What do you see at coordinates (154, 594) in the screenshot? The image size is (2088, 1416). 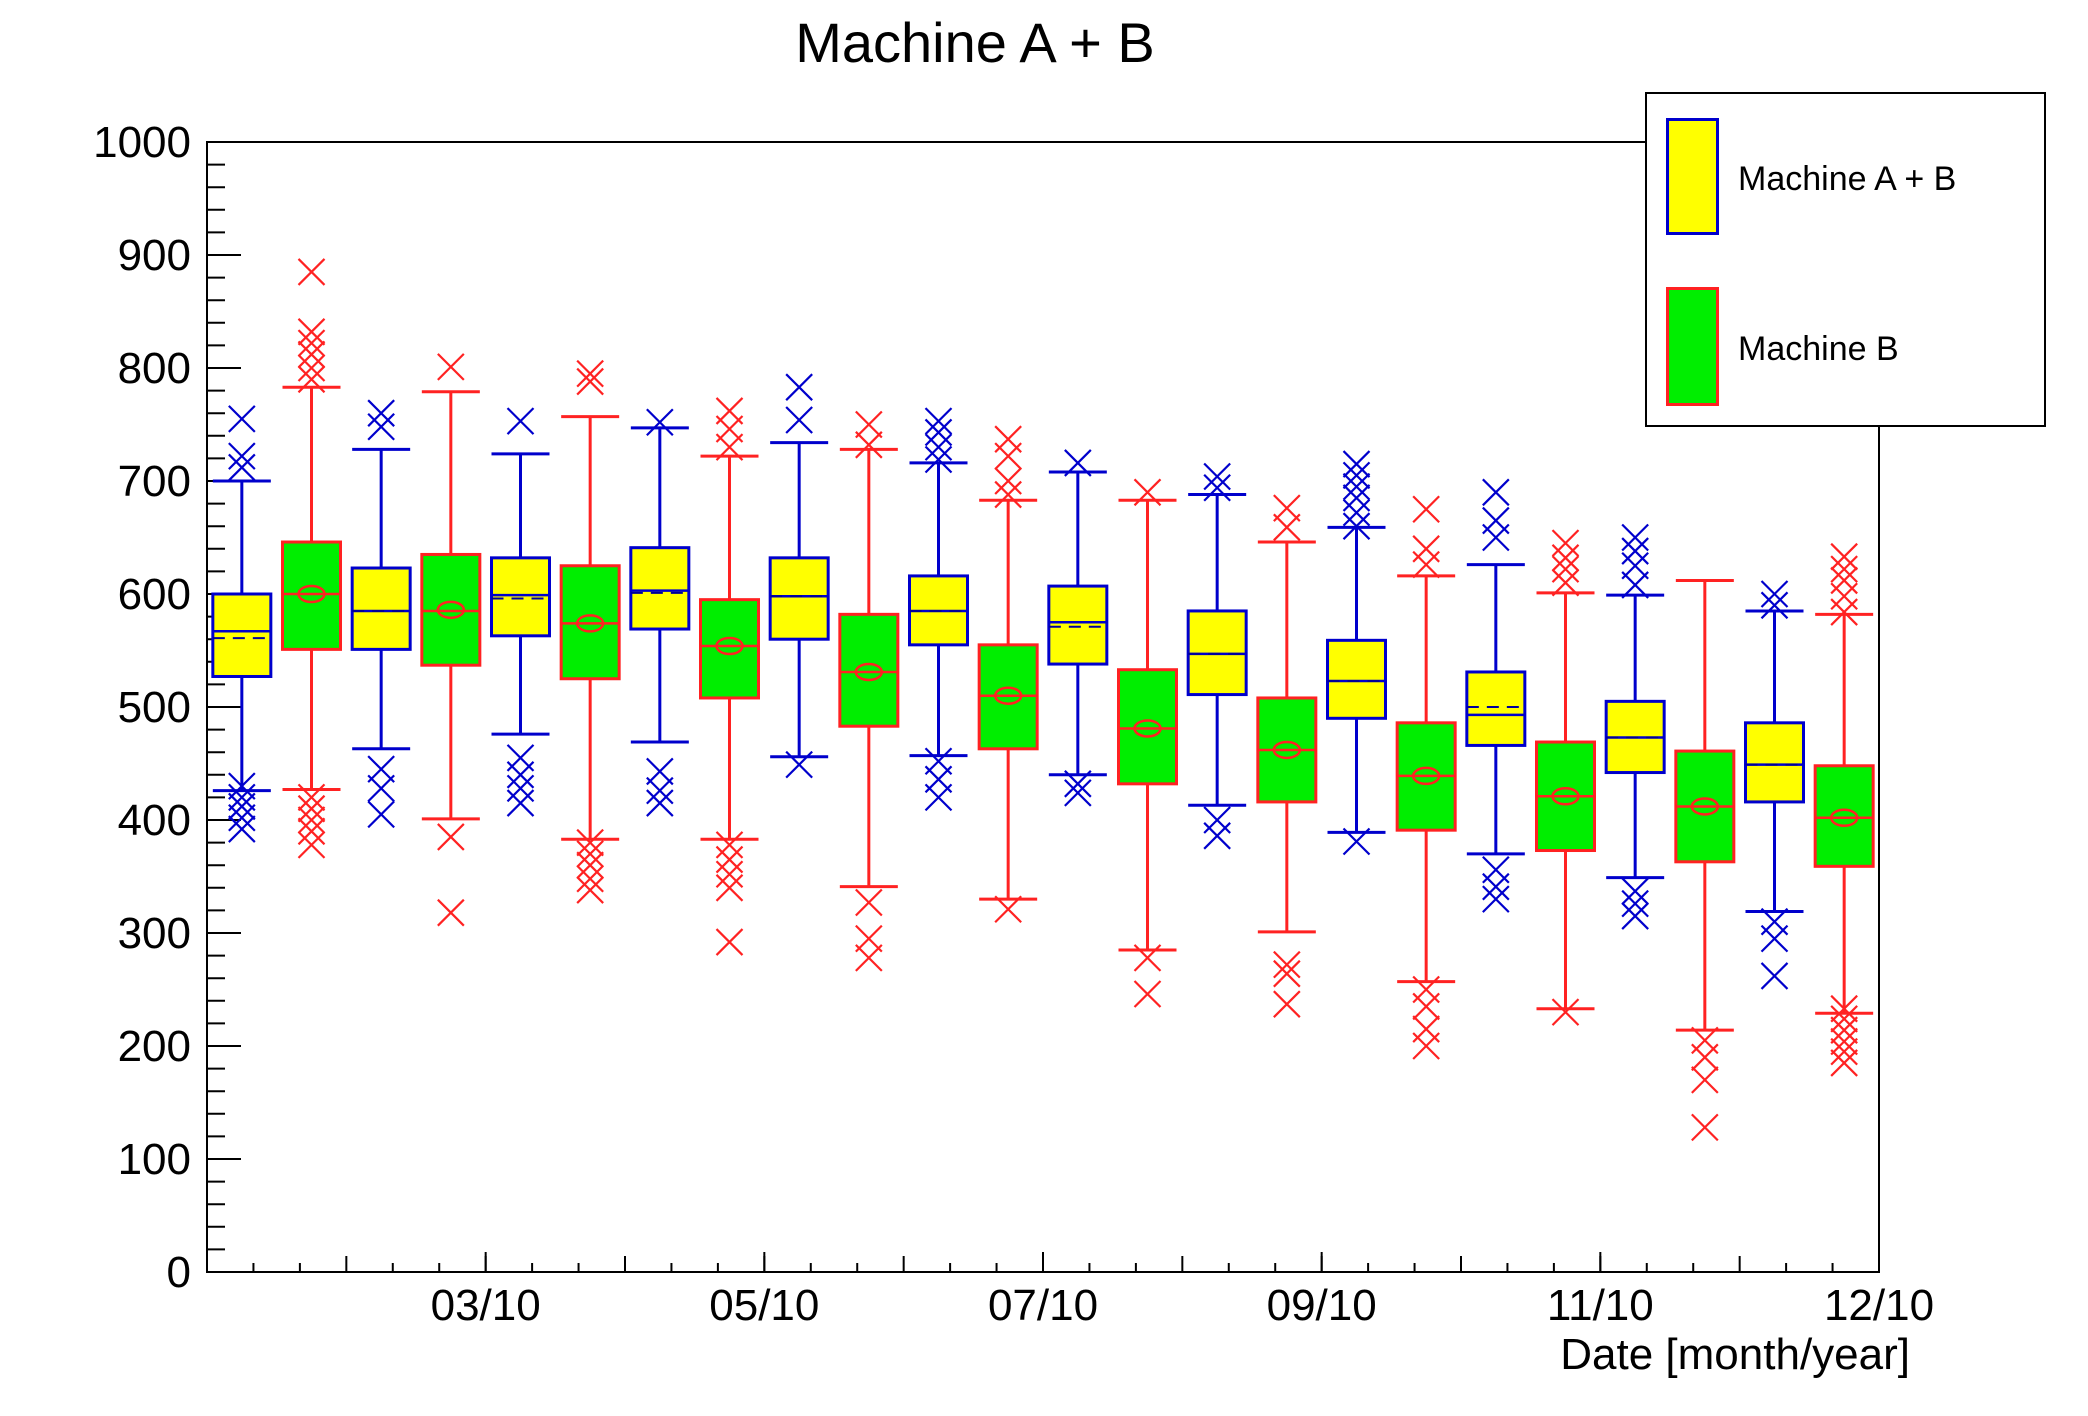 I see `y-tick-label-600: 600` at bounding box center [154, 594].